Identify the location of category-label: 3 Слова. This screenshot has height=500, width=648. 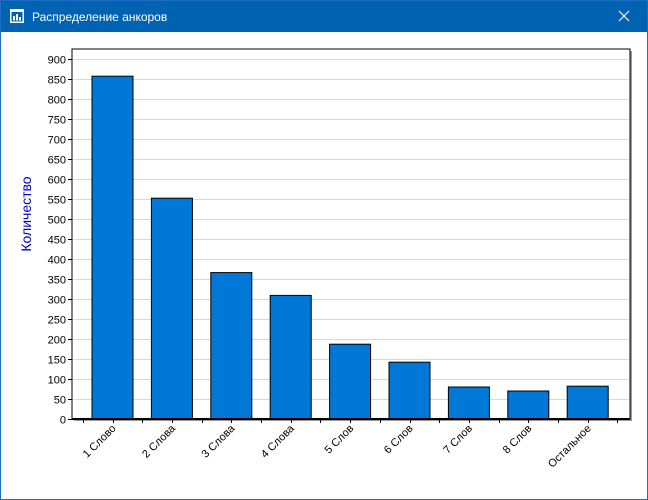
(219, 441).